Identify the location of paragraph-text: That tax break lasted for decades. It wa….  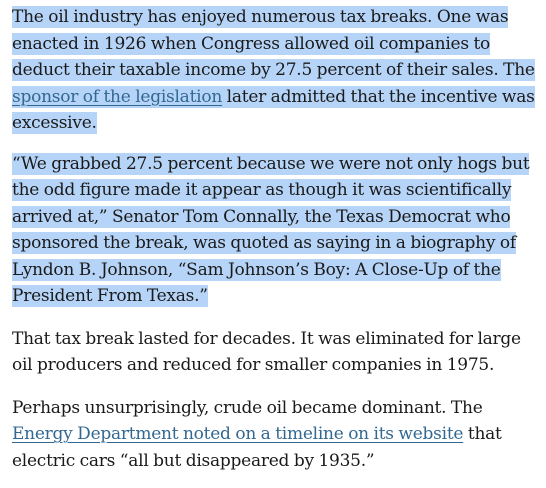
(266, 352).